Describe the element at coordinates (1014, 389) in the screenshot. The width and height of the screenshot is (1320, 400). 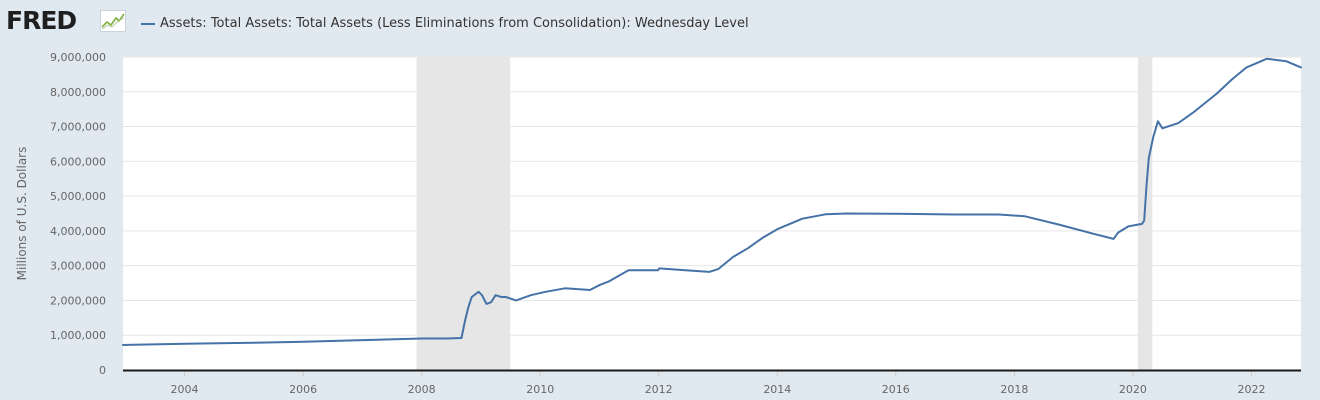
I see `x-tick-label: 2018` at that location.